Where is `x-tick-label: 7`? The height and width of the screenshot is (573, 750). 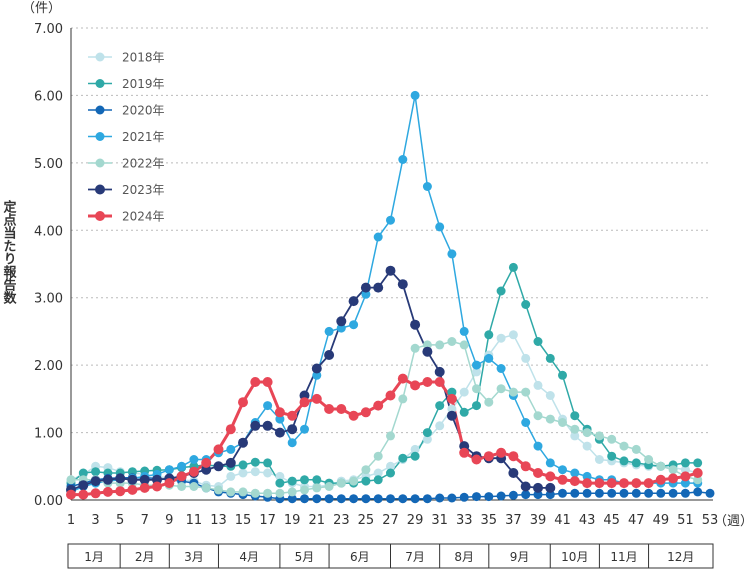
x-tick-label: 7 is located at coordinates (145, 520).